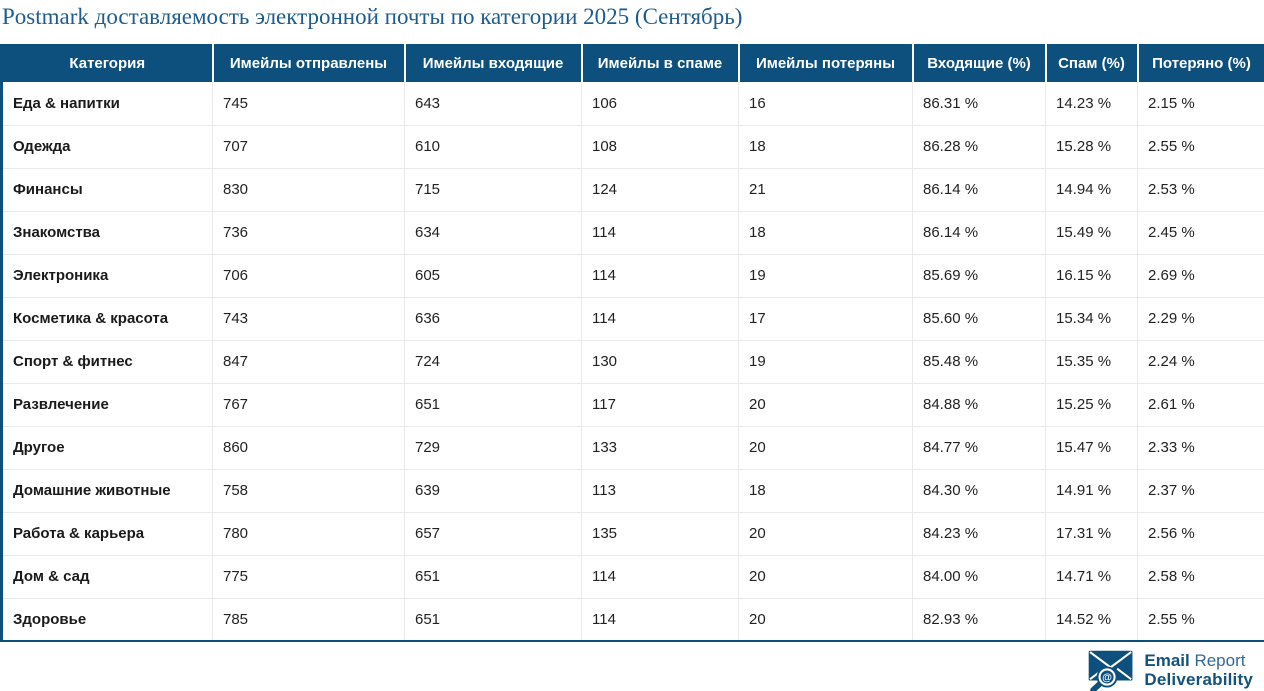 The width and height of the screenshot is (1264, 691). I want to click on value-cell: 85.60 %, so click(979, 318).